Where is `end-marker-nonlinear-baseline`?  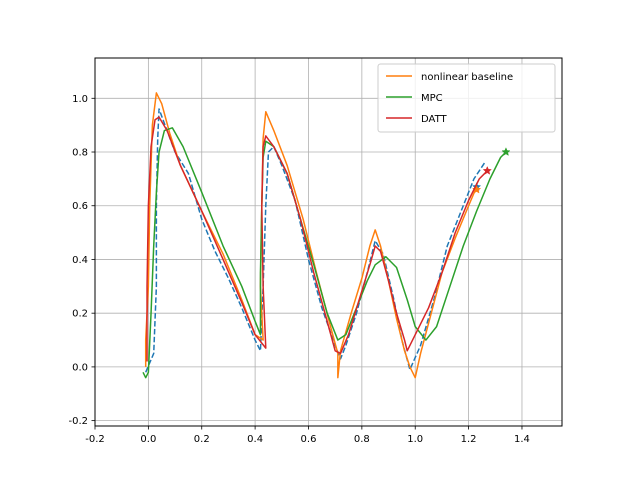 end-marker-nonlinear-baseline is located at coordinates (476, 189).